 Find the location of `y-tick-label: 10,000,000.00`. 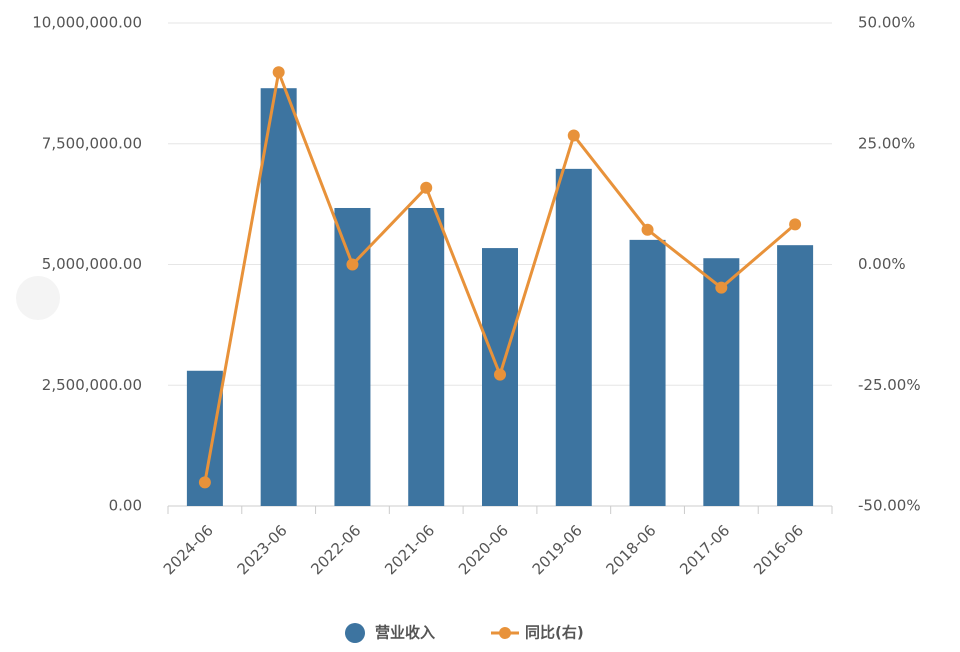

y-tick-label: 10,000,000.00 is located at coordinates (87, 23).